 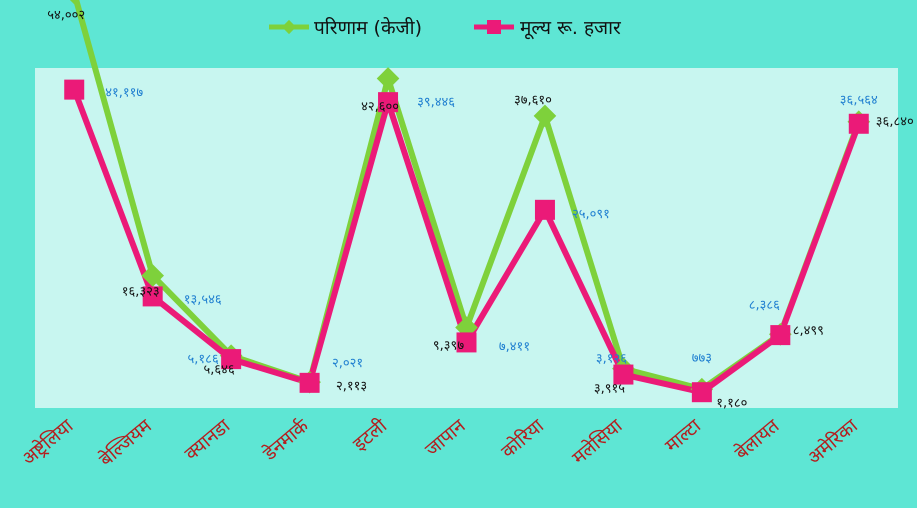 What do you see at coordinates (591, 214) in the screenshot?
I see `value-data-label: २५,०९१` at bounding box center [591, 214].